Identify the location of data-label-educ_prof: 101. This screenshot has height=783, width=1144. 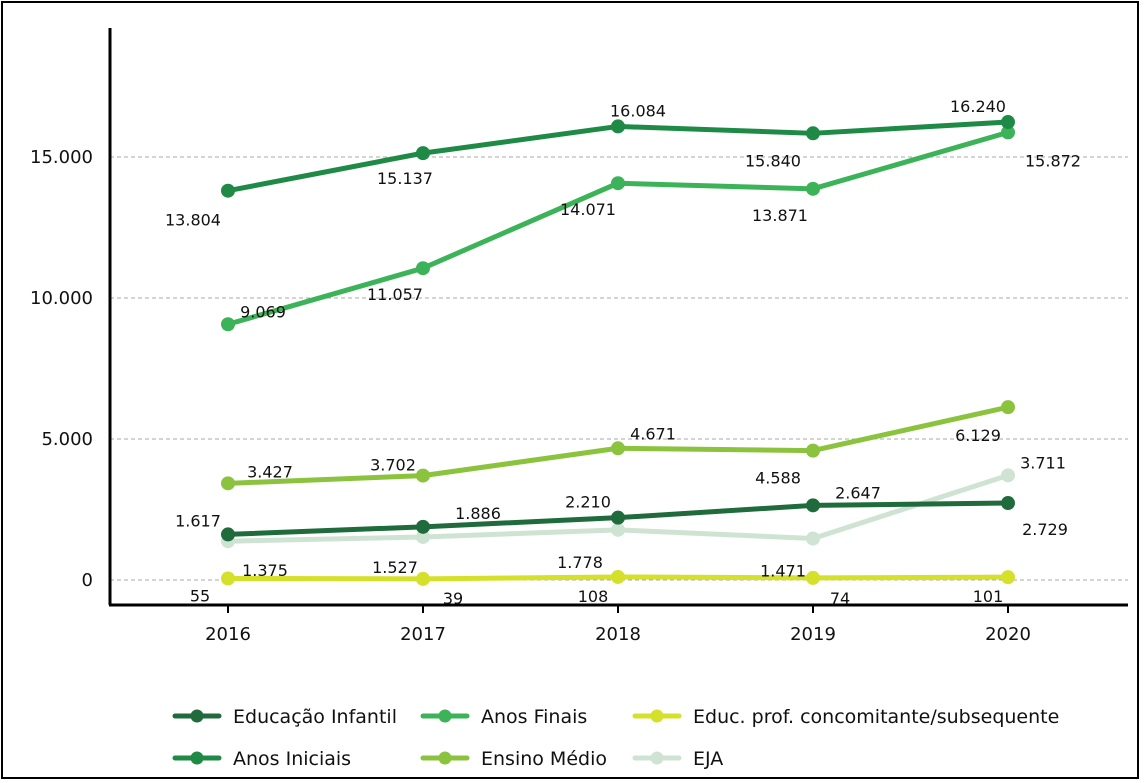
(988, 596).